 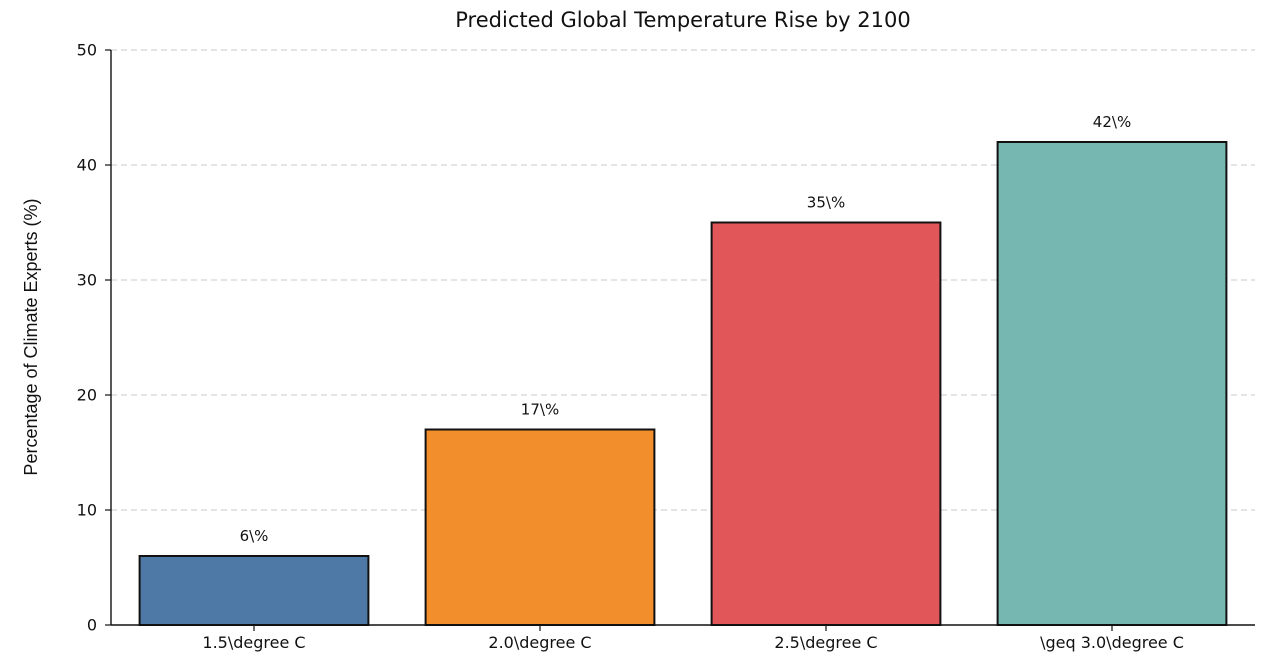 I want to click on x-tick-label: 2.0\degree C, so click(x=539, y=642).